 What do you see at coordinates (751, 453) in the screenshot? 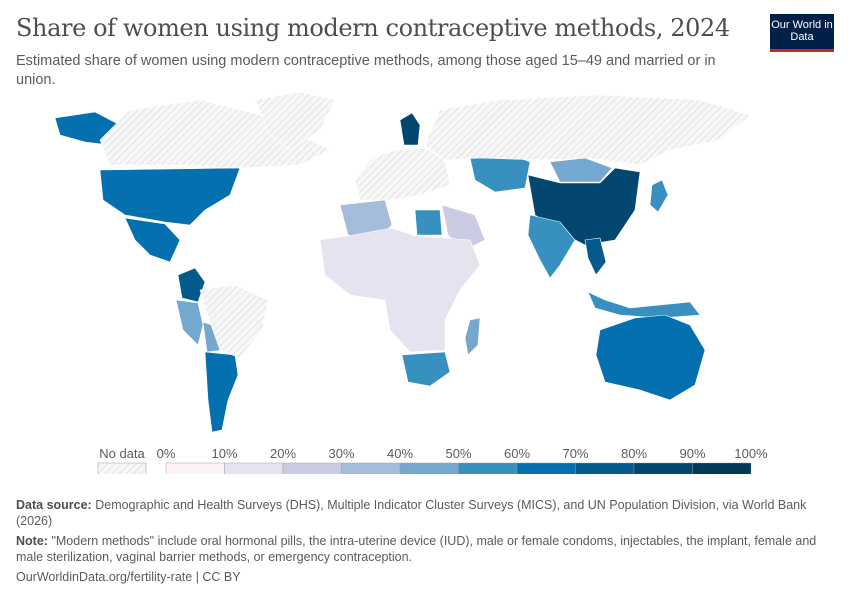
I see `legend-tick-label: 100%` at bounding box center [751, 453].